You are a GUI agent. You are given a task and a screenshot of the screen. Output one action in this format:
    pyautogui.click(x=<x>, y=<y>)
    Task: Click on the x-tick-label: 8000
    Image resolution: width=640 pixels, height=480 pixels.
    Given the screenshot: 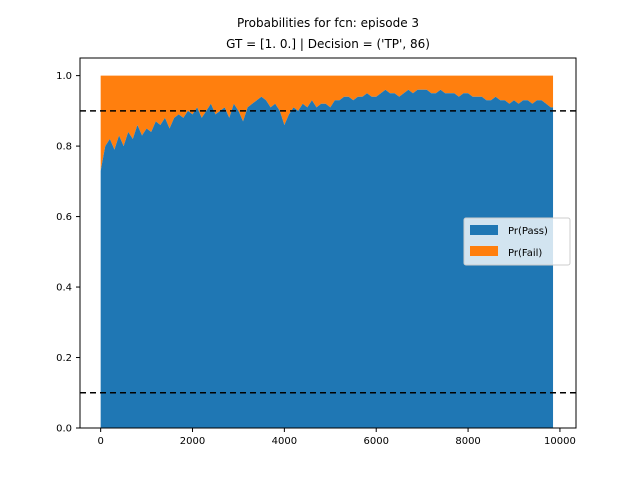 What is the action you would take?
    pyautogui.click(x=467, y=441)
    